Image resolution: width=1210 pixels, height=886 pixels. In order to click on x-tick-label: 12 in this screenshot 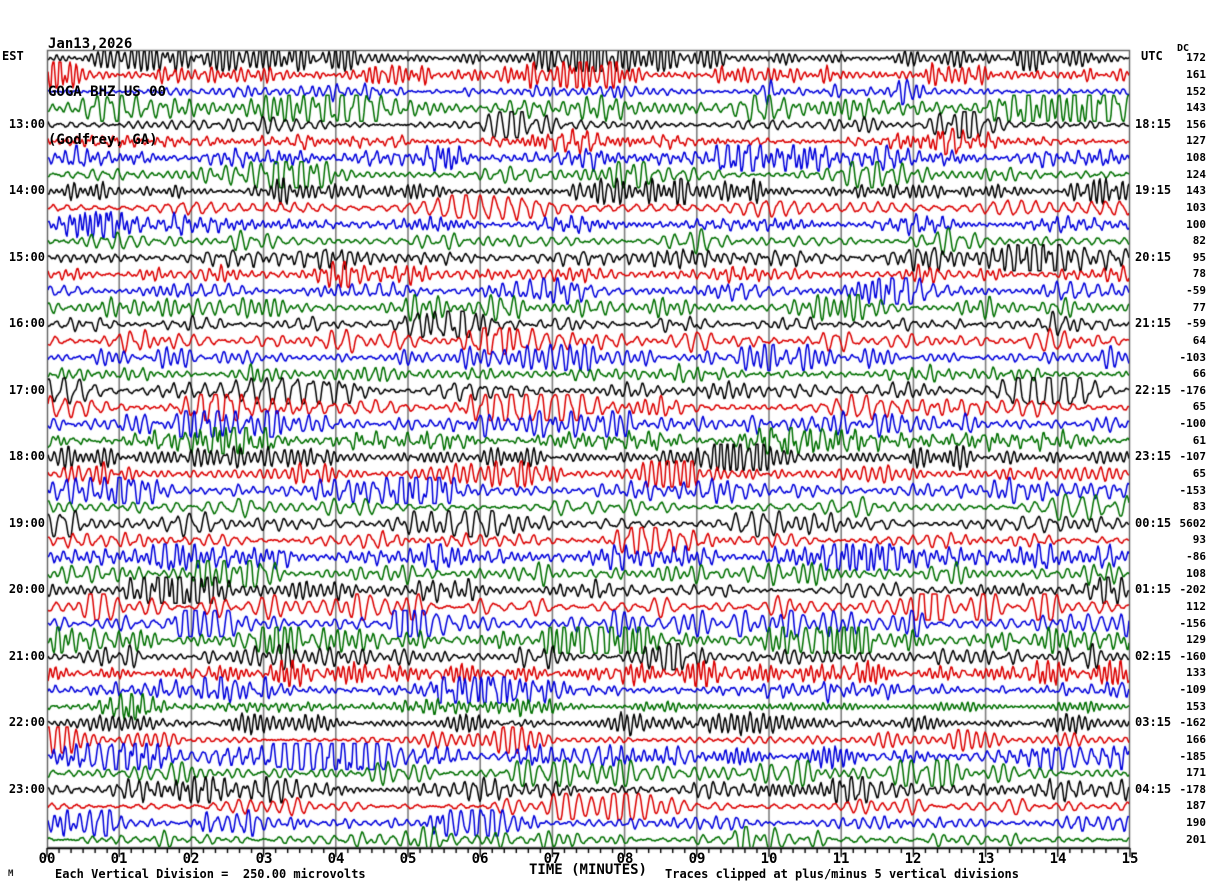, I will do `click(913, 859)`.